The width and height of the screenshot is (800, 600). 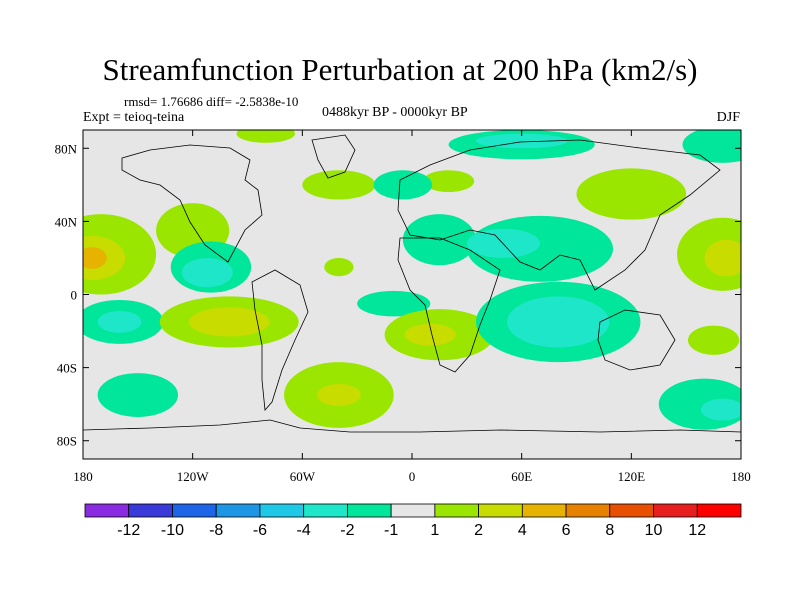 What do you see at coordinates (134, 117) in the screenshot?
I see `experiment-label: Expt = teioq-teina` at bounding box center [134, 117].